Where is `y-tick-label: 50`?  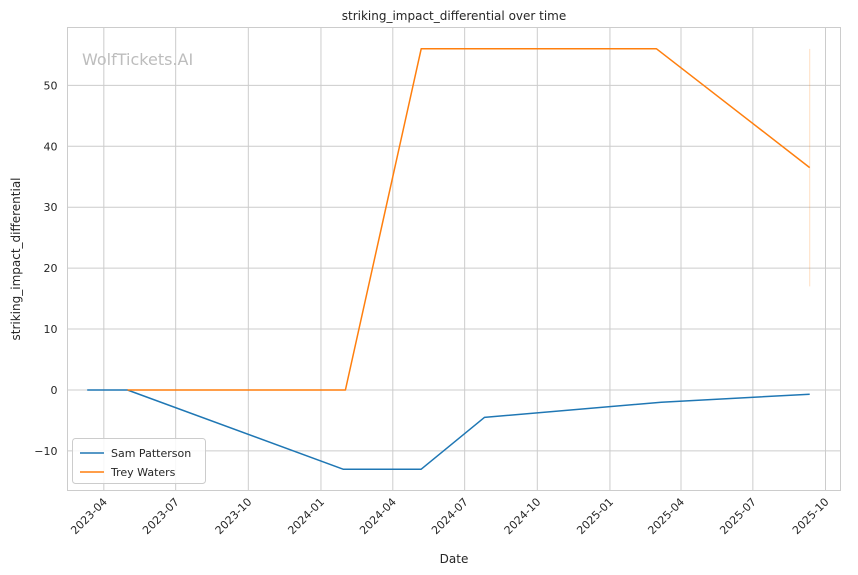
y-tick-label: 50 is located at coordinates (51, 85).